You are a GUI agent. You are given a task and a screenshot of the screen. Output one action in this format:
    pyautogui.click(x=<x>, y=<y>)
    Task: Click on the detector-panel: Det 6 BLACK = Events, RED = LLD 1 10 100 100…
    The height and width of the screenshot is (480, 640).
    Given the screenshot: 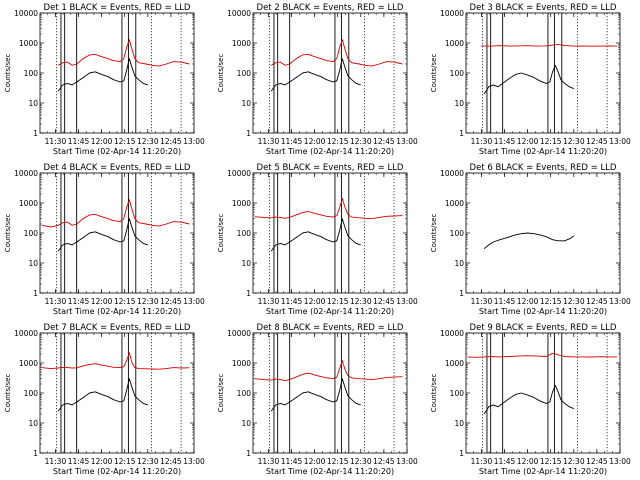 What is the action you would take?
    pyautogui.click(x=530, y=239)
    